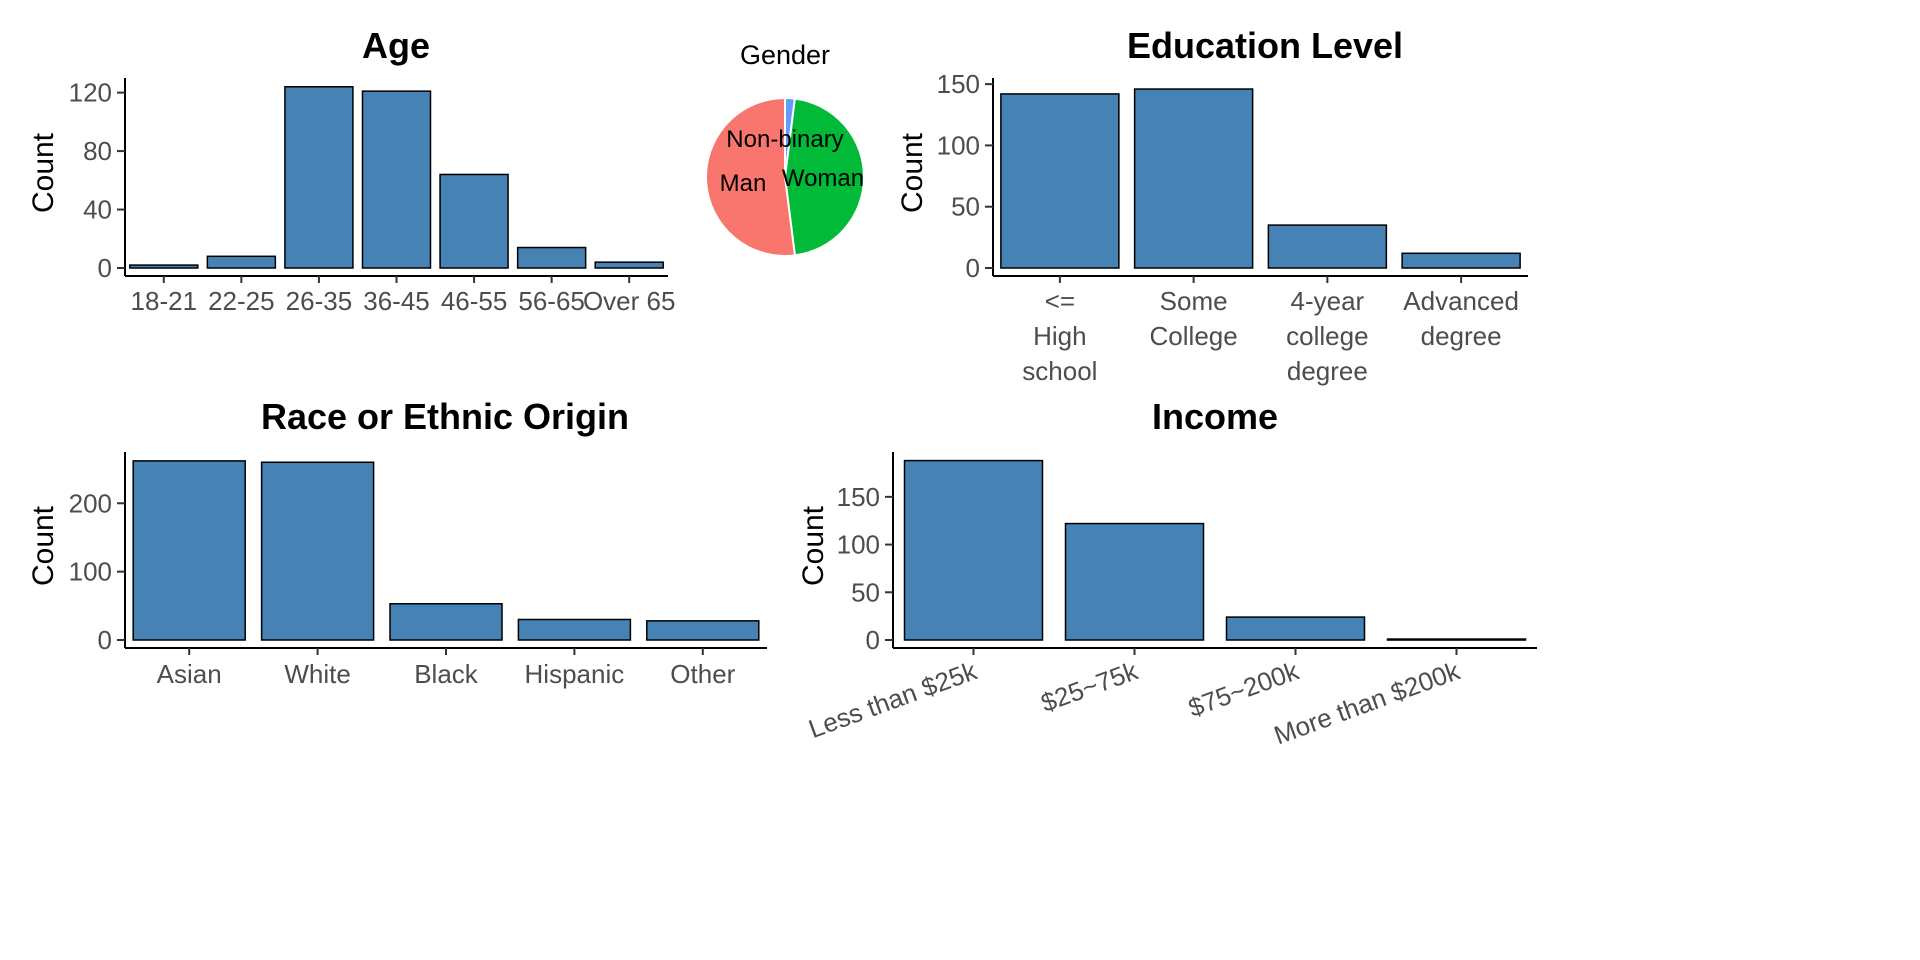  What do you see at coordinates (97, 210) in the screenshot?
I see `age-y-tick-label: 40` at bounding box center [97, 210].